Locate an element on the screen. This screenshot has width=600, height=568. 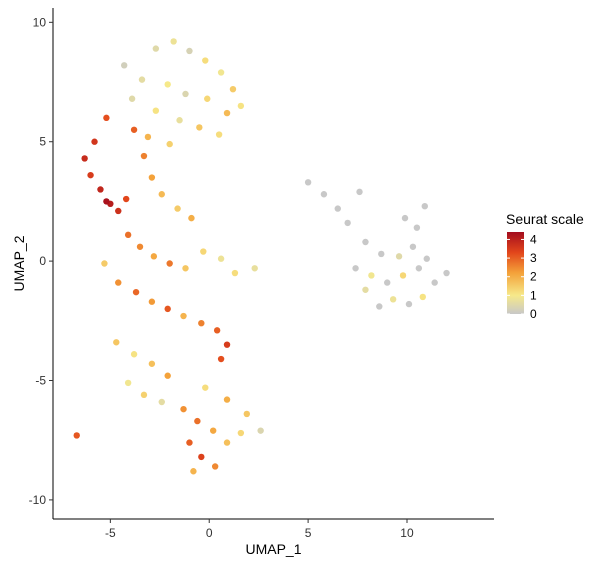
y-tick-label: 0 is located at coordinates (42, 261).